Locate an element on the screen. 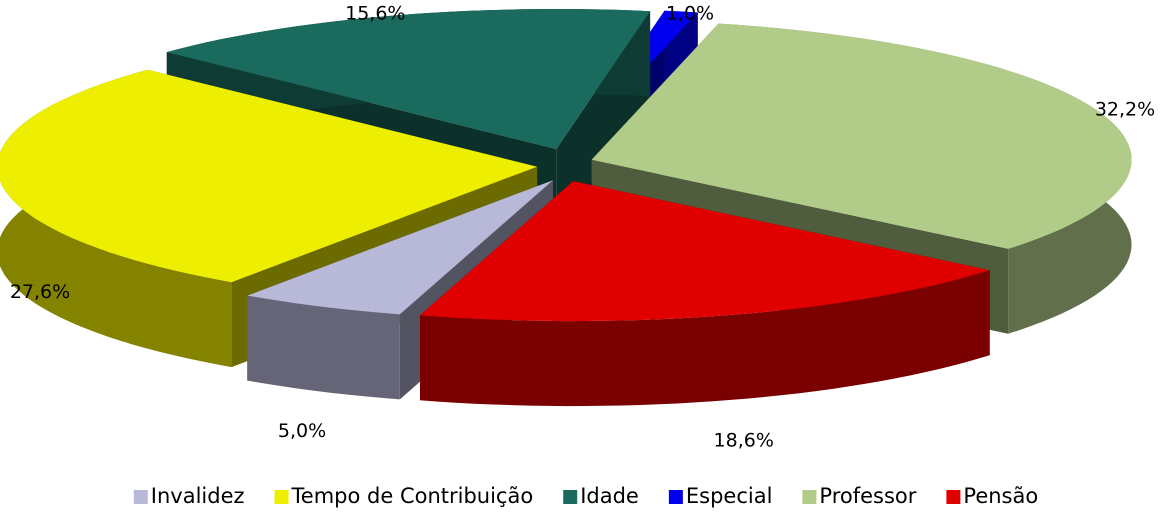 Image resolution: width=1172 pixels, height=515 pixels. data-label: 5,0% is located at coordinates (302, 431).